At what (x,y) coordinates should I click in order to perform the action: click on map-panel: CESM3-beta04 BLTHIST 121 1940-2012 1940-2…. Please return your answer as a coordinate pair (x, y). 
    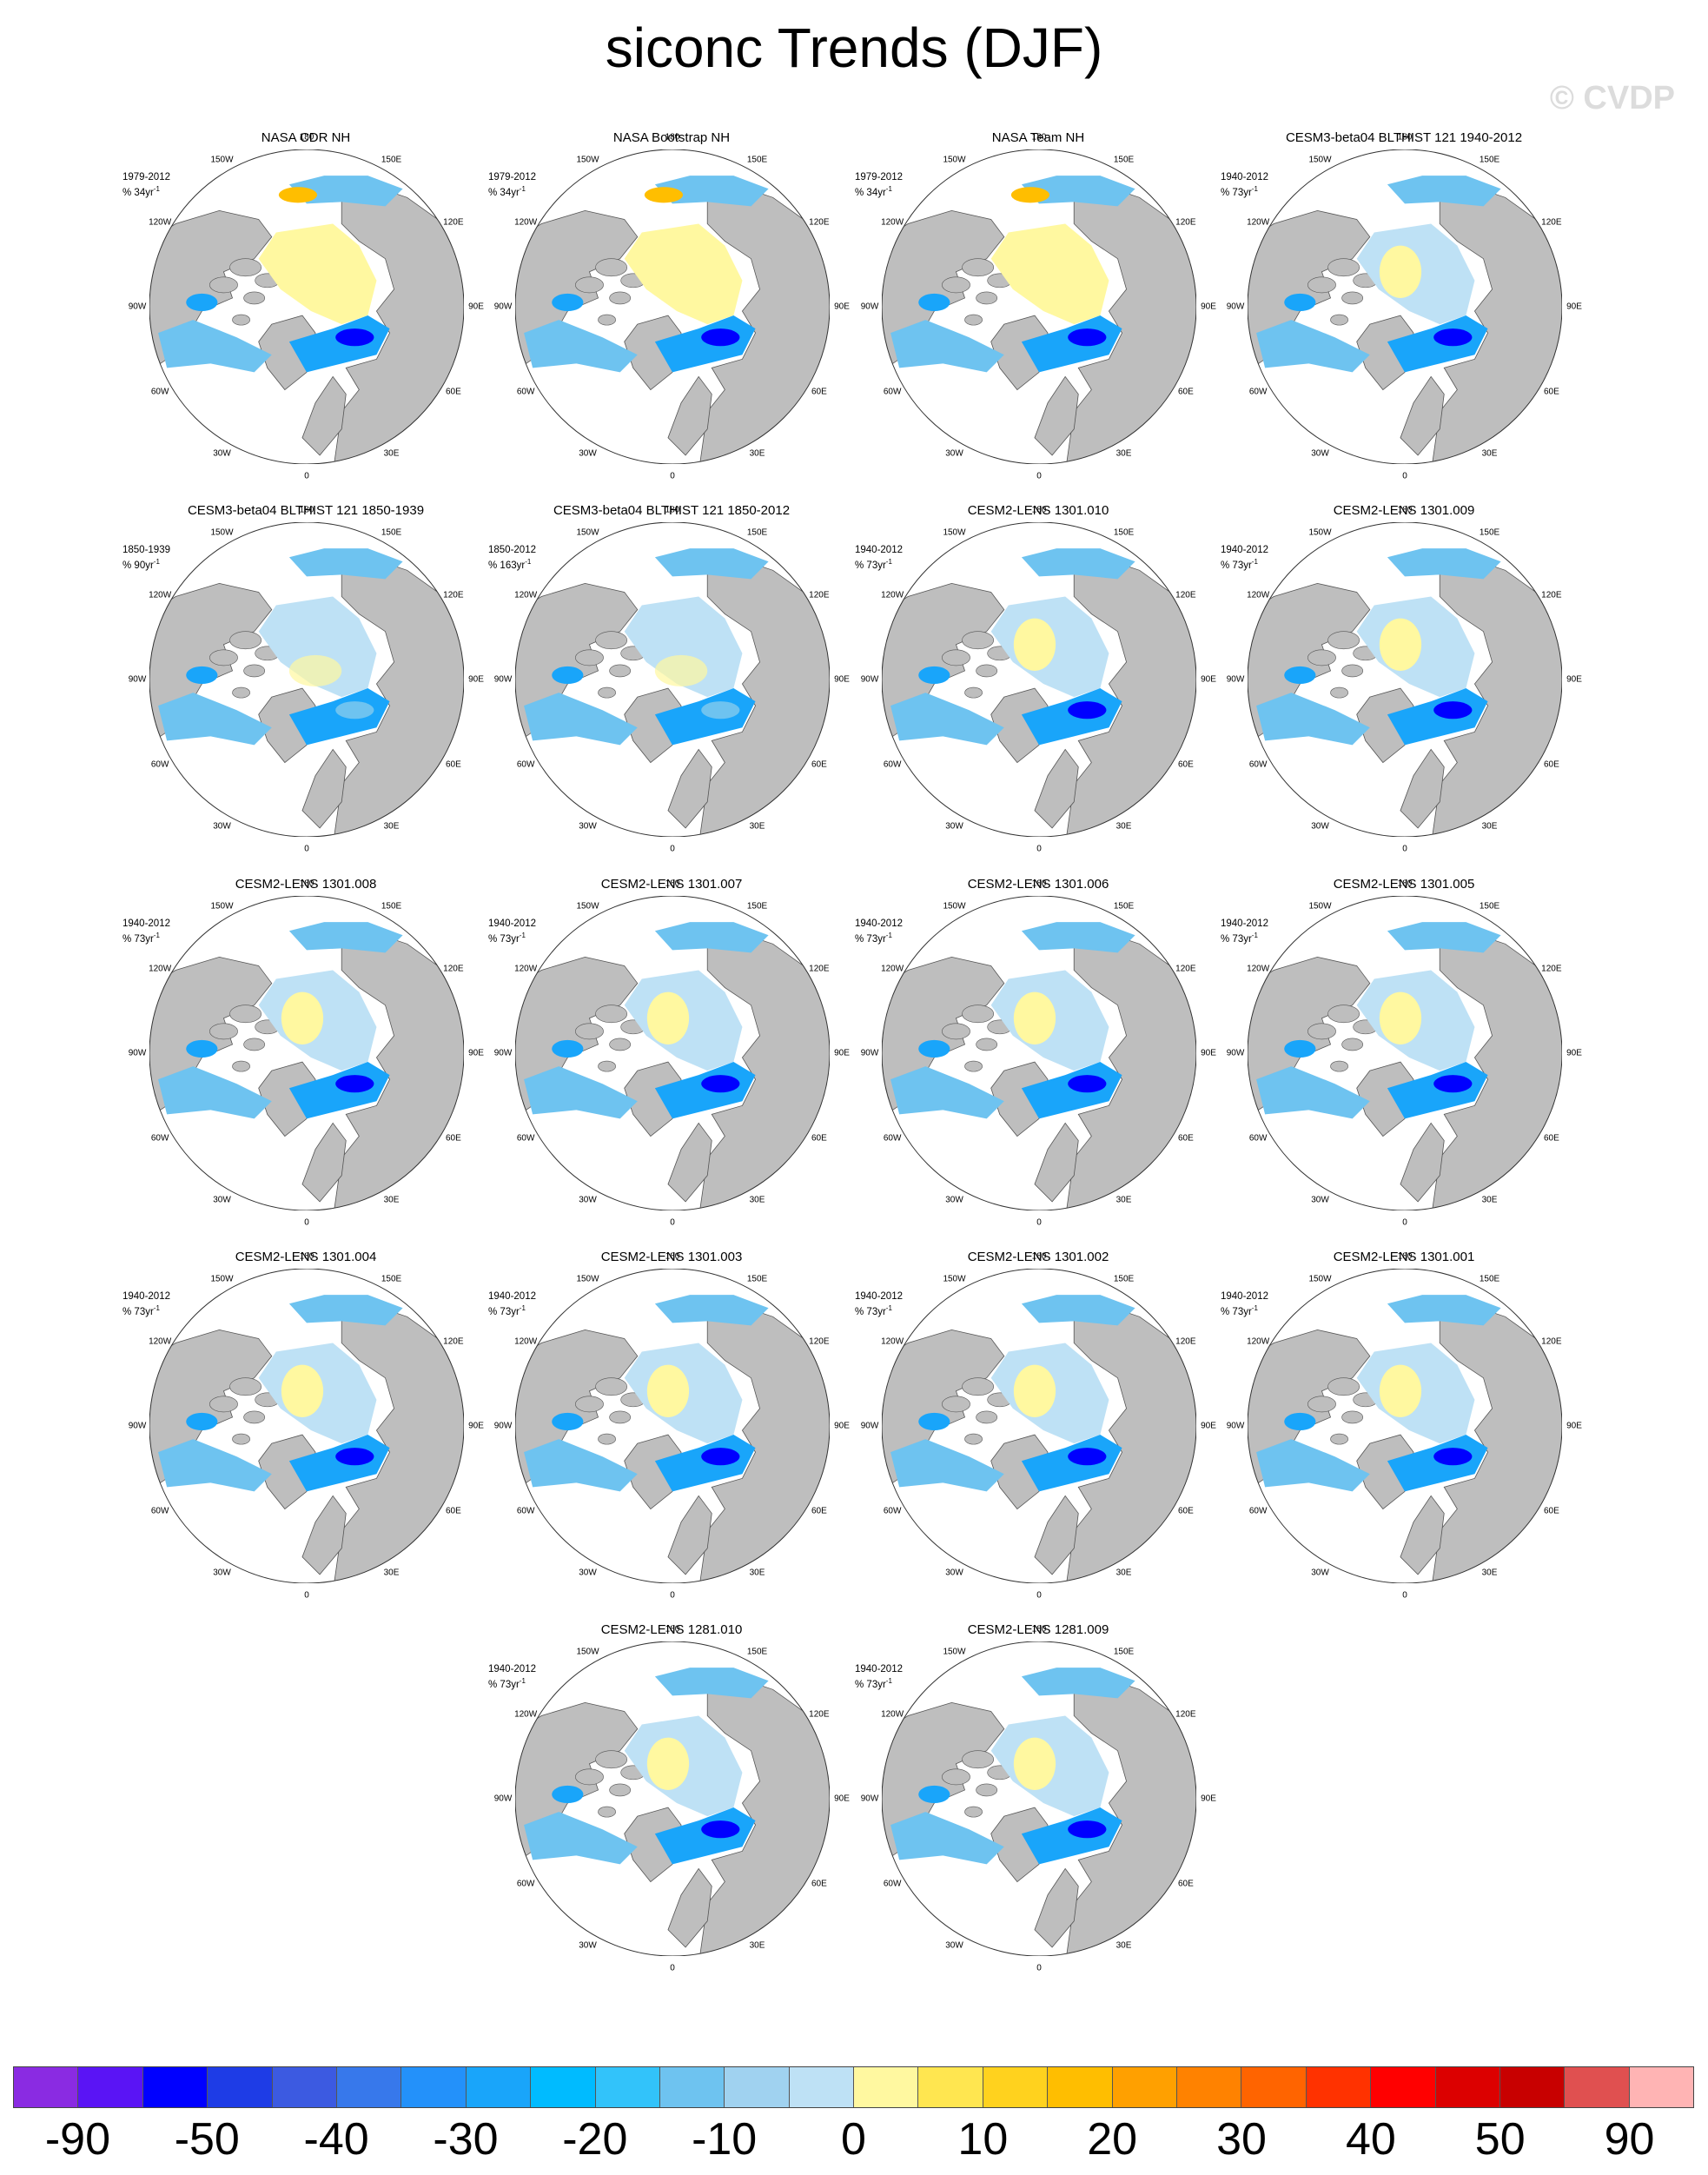
    Looking at the image, I should click on (1404, 312).